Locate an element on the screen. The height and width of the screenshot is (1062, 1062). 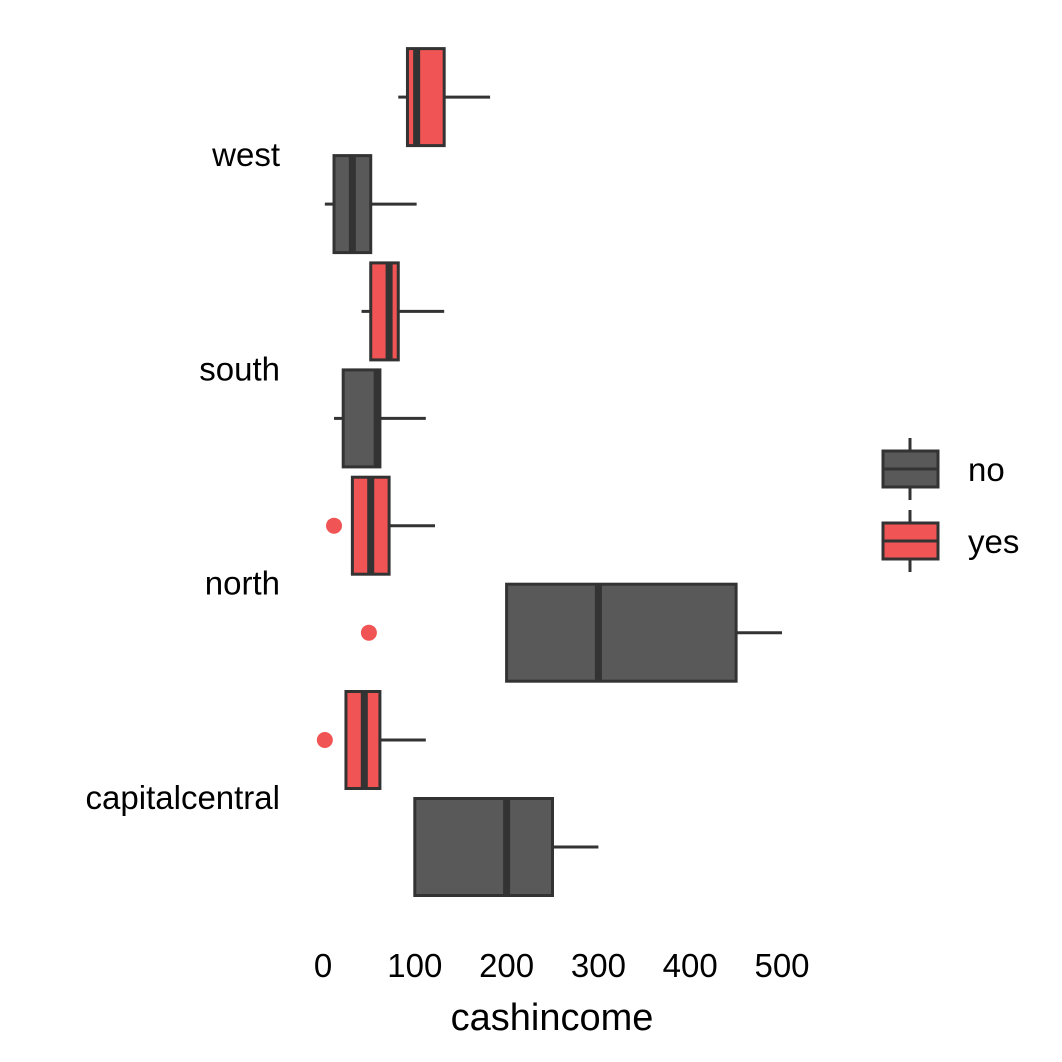
x-tick-label: 100 is located at coordinates (414, 965).